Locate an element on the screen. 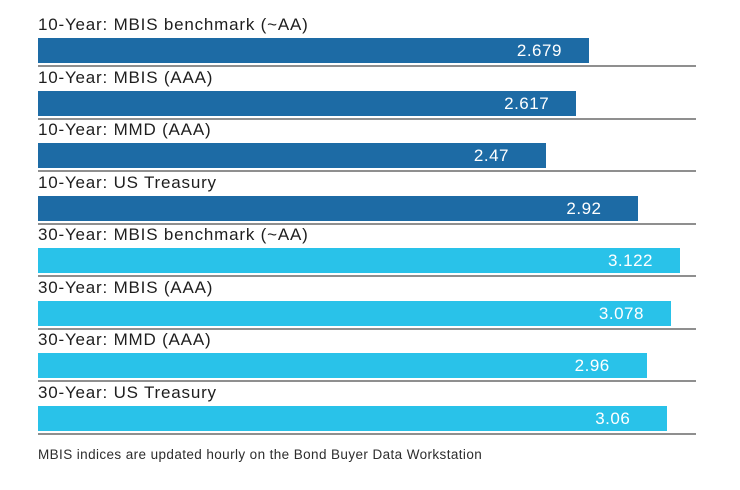 Image resolution: width=740 pixels, height=490 pixels. chart-row: 10-Year: MBIS benchmark (~AA) 2.679 is located at coordinates (367, 41).